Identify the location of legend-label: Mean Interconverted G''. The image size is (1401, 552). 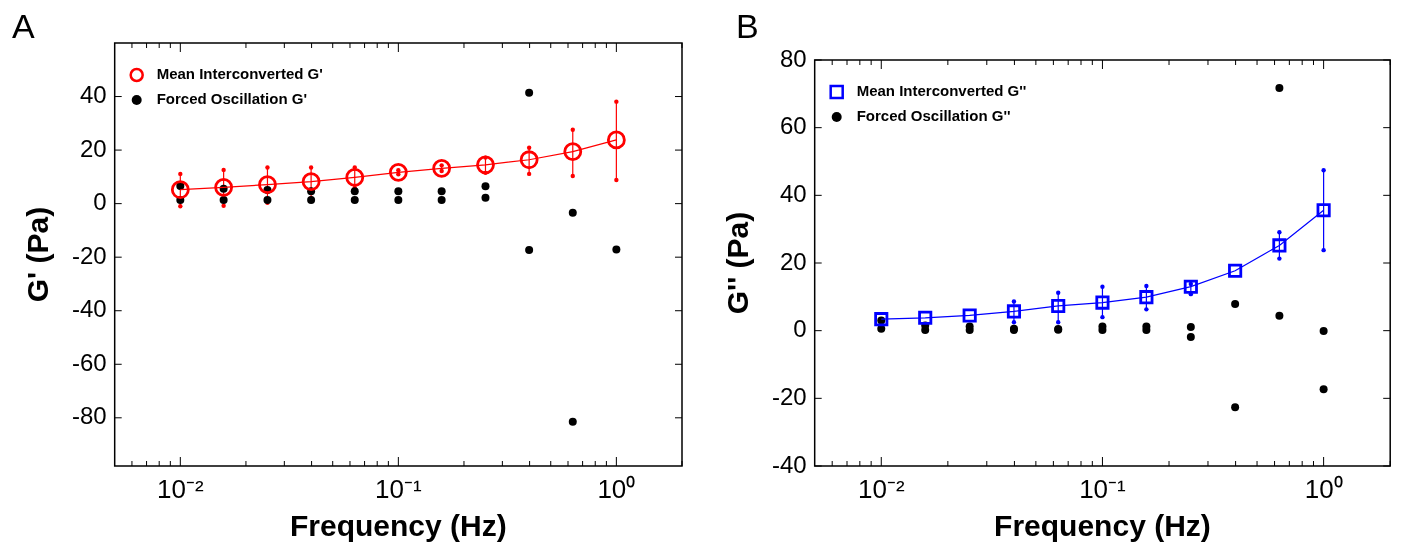
(941, 91).